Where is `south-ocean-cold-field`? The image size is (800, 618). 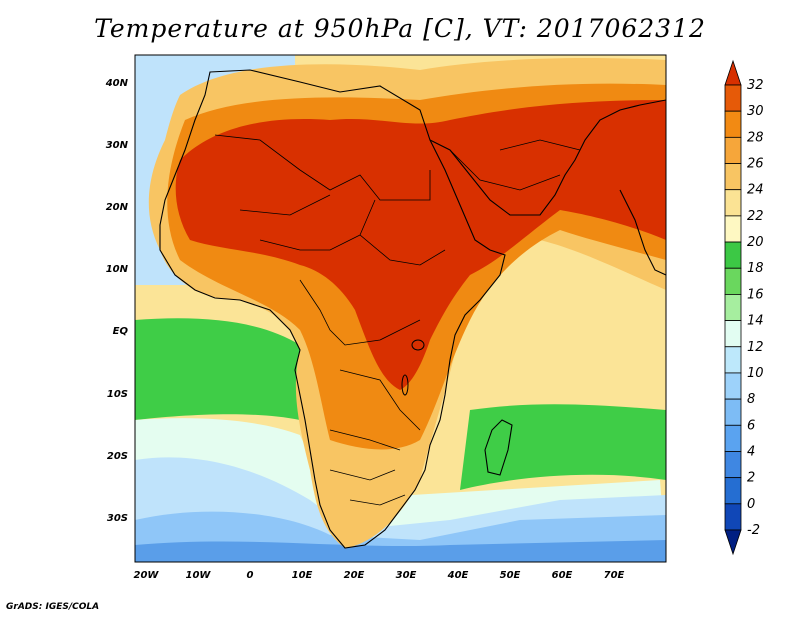
south-ocean-cold-field is located at coordinates (400, 551).